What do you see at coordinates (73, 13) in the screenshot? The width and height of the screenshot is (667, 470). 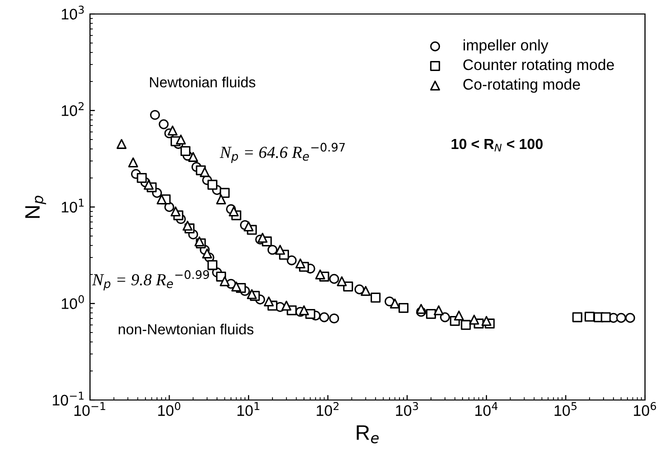 I see `y-tick-label: 10$^{3}$` at bounding box center [73, 13].